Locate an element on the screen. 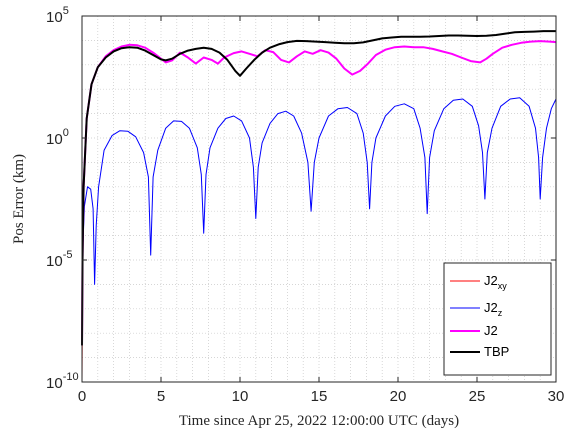 The height and width of the screenshot is (442, 573). x-tick-label: 15 is located at coordinates (319, 396).